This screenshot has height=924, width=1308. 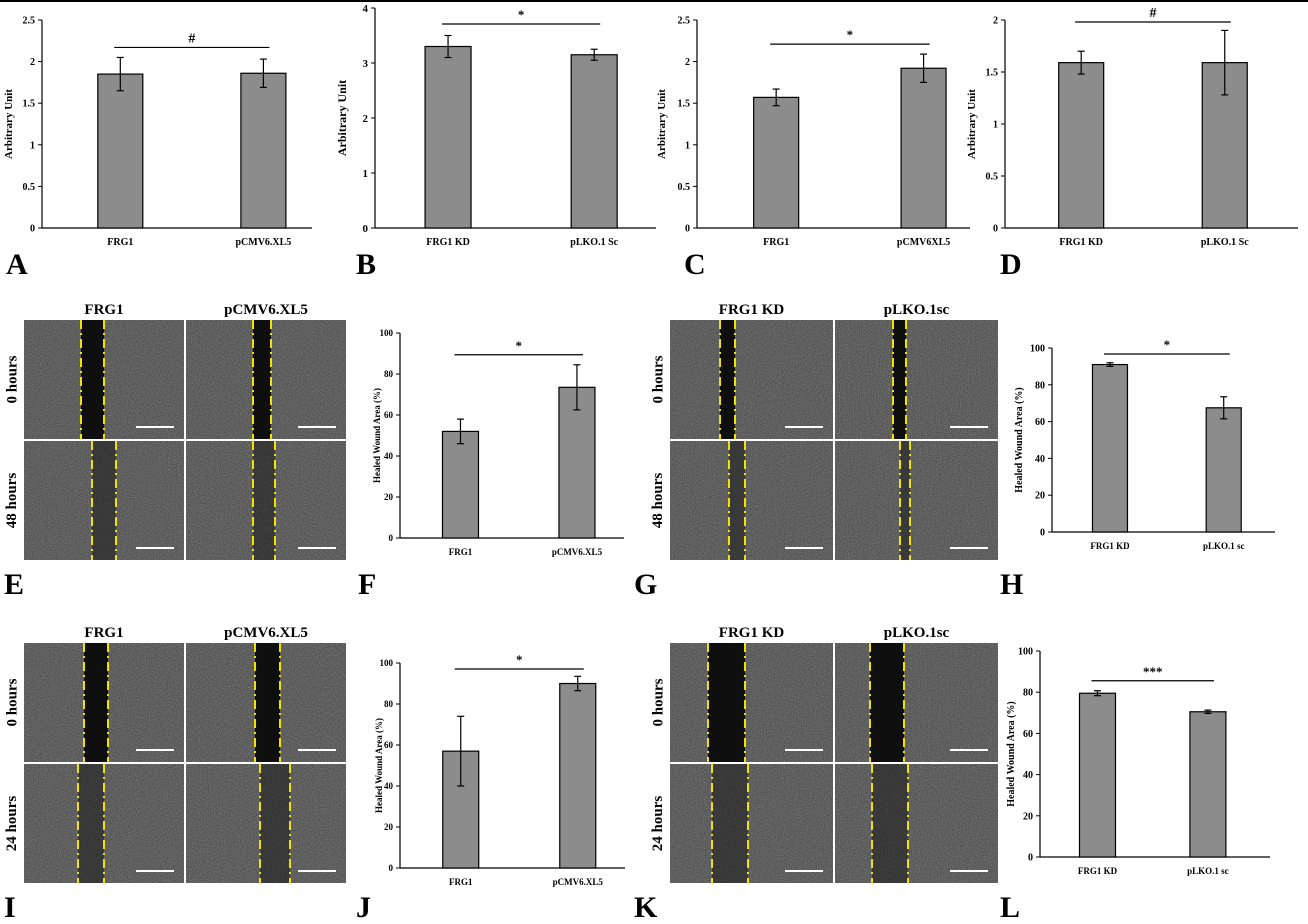 What do you see at coordinates (658, 500) in the screenshot?
I see `timepoint-text: 48 hours` at bounding box center [658, 500].